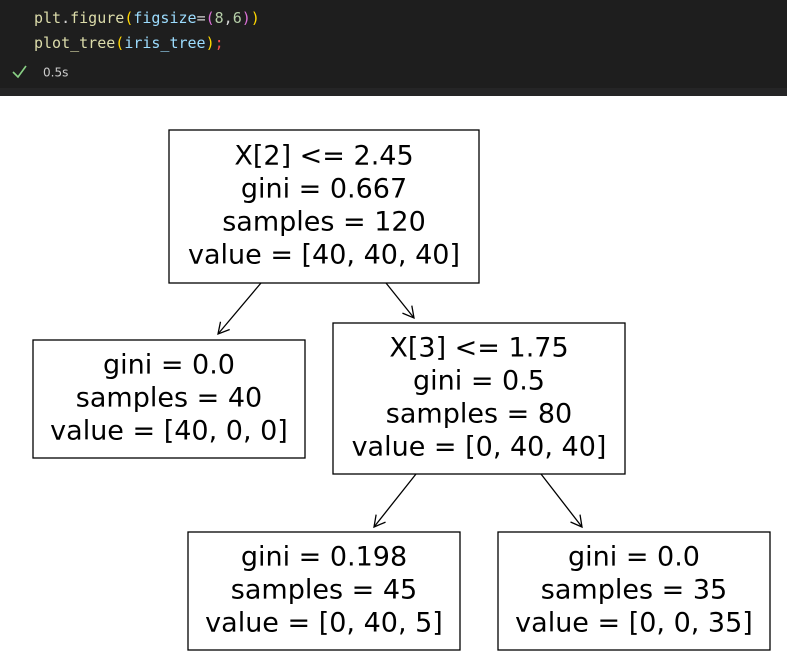  What do you see at coordinates (201, 18) in the screenshot?
I see `code-token: =` at bounding box center [201, 18].